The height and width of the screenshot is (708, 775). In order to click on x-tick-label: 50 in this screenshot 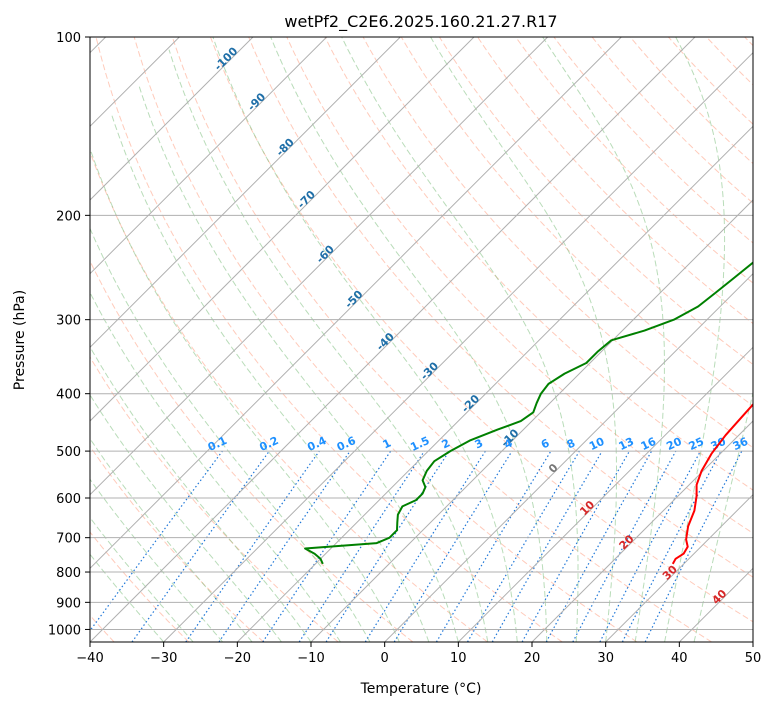, I will do `click(753, 658)`.